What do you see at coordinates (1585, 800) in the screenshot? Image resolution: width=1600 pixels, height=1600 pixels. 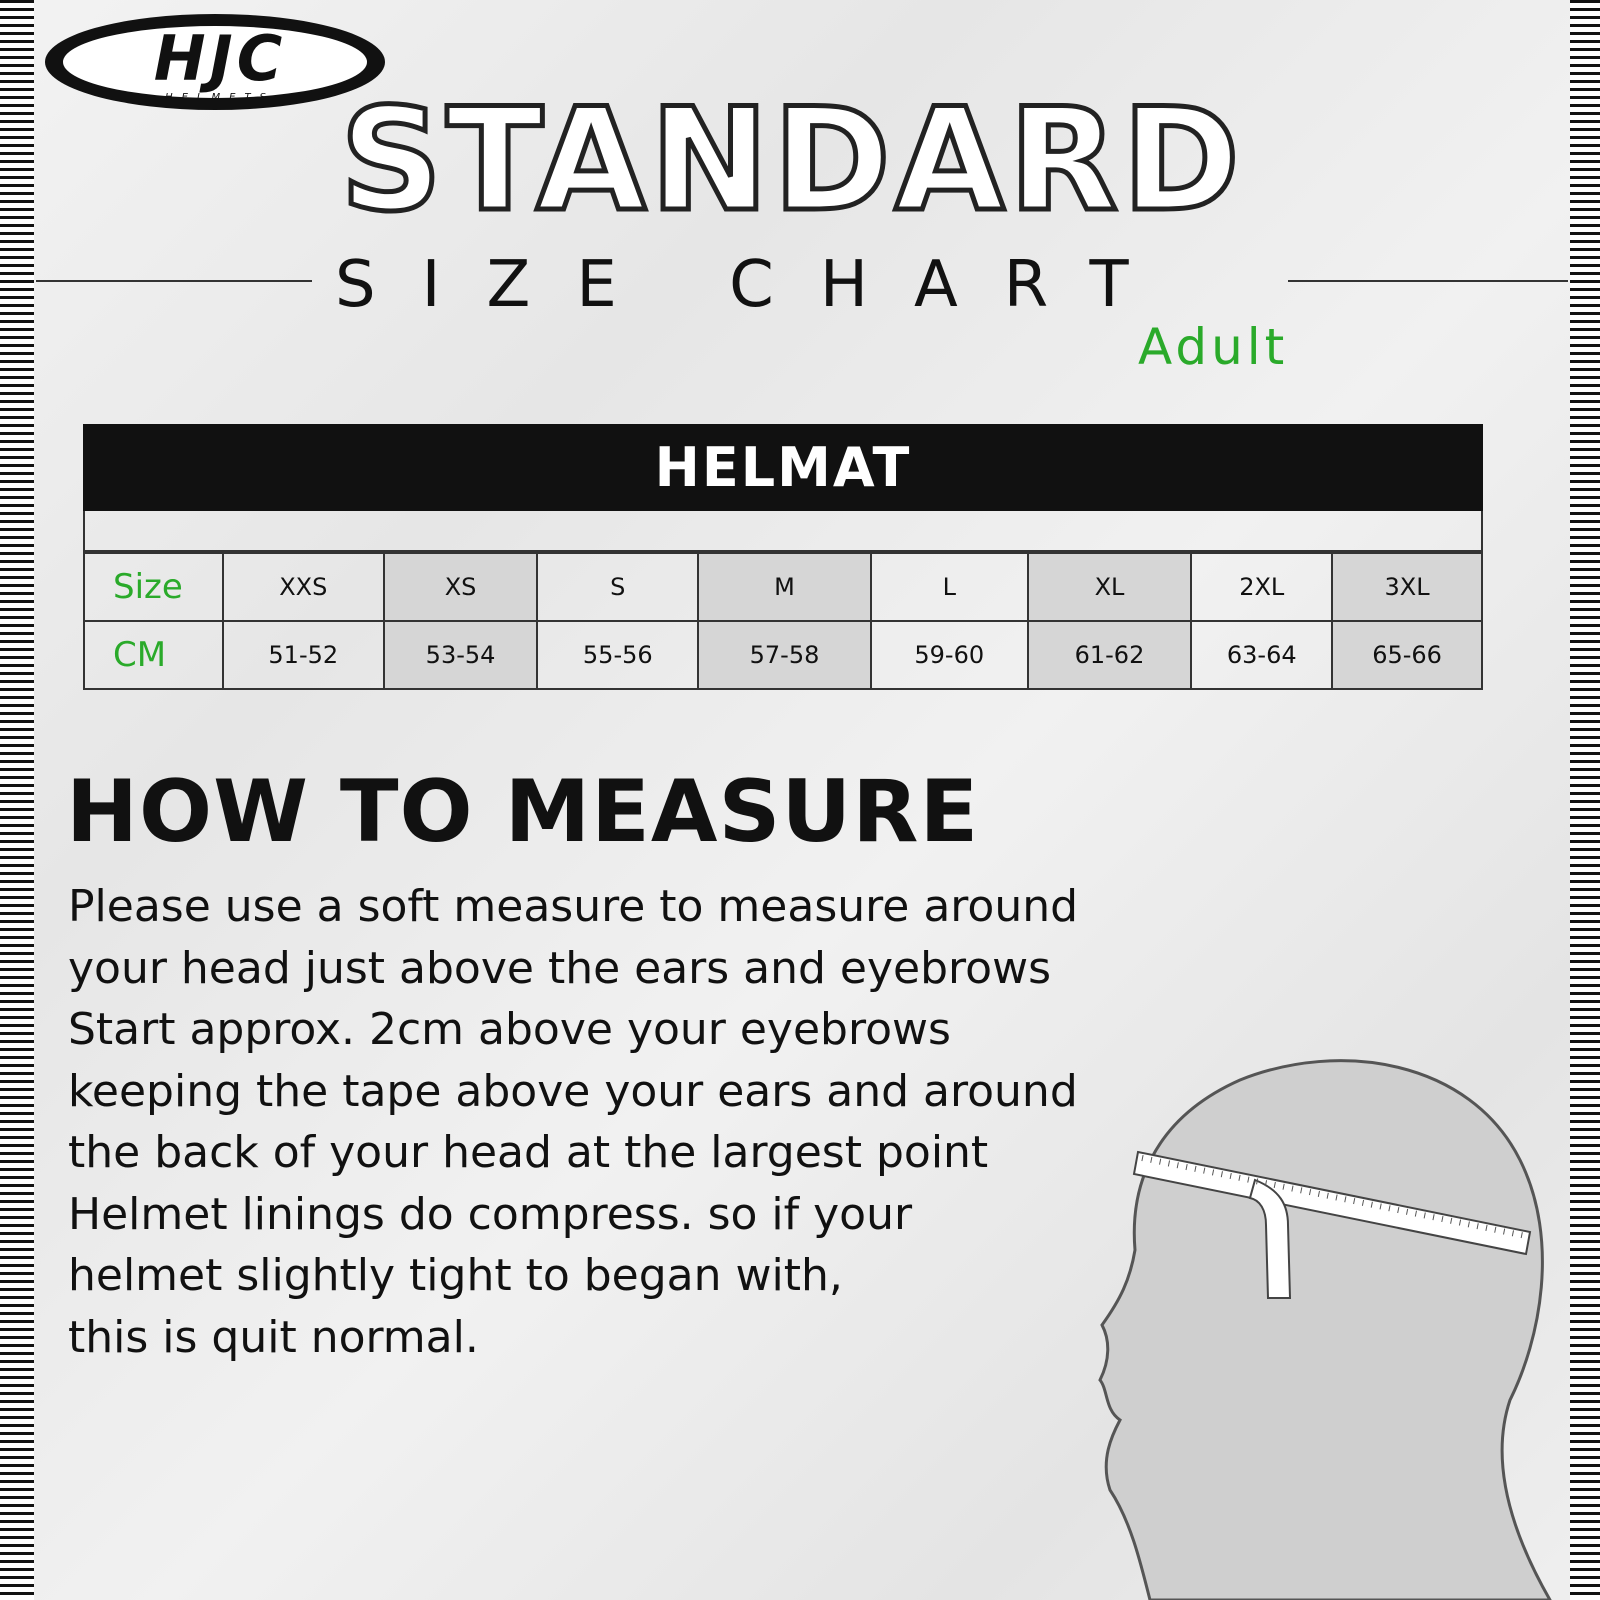 I see `ruler-right` at bounding box center [1585, 800].